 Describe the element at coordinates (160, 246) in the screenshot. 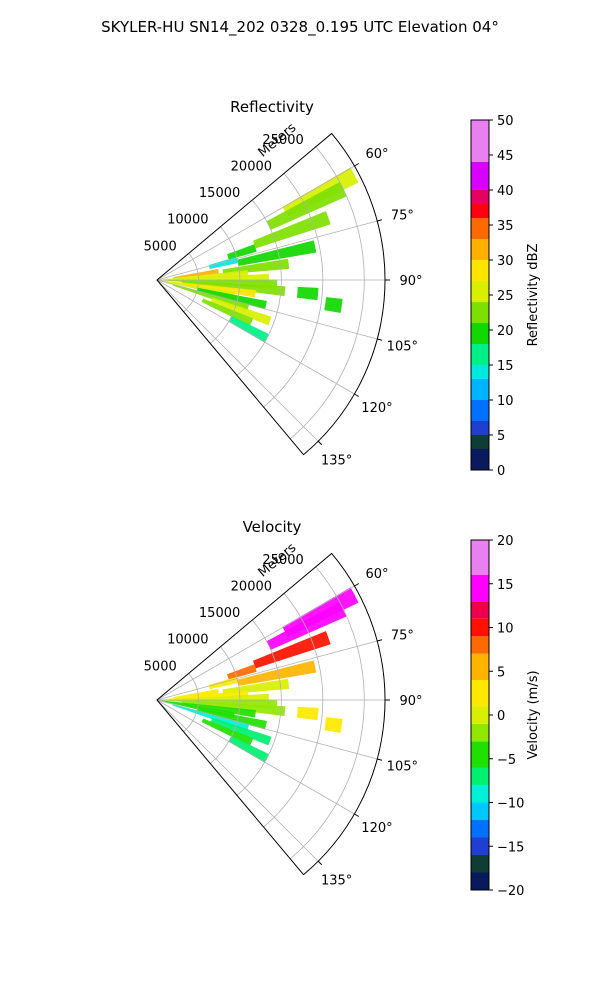

I see `radial-tick-label: 5000` at that location.